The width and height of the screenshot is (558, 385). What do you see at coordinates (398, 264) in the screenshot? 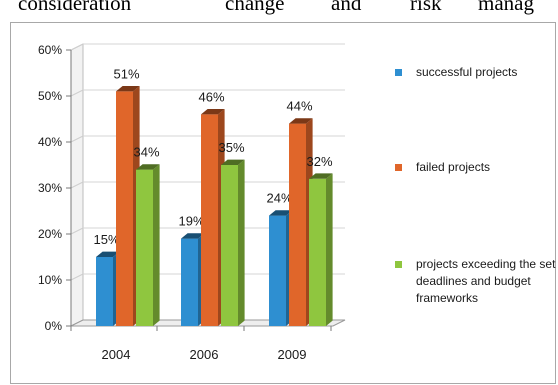
I see `legend-swatch-exceeding` at bounding box center [398, 264].